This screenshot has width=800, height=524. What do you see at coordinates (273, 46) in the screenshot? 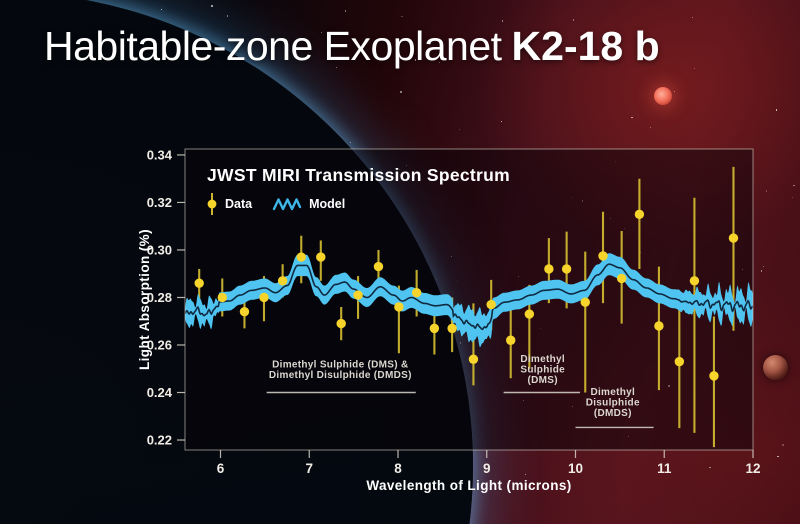
I see `page-title-light: Habitable-zone Exoplanet` at bounding box center [273, 46].